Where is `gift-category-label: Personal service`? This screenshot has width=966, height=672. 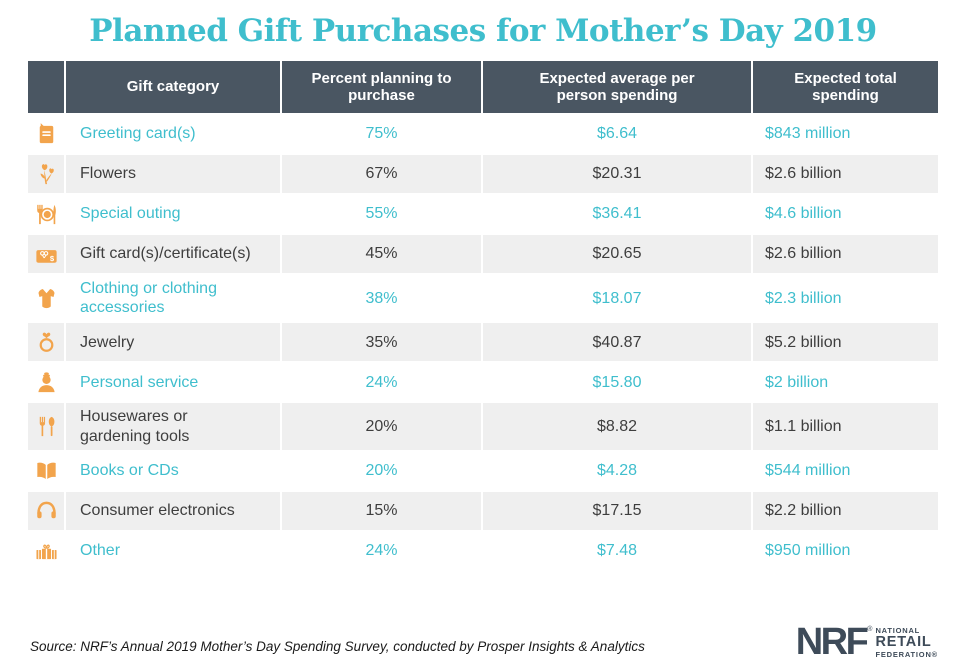
gift-category-label: Personal service is located at coordinates (139, 382).